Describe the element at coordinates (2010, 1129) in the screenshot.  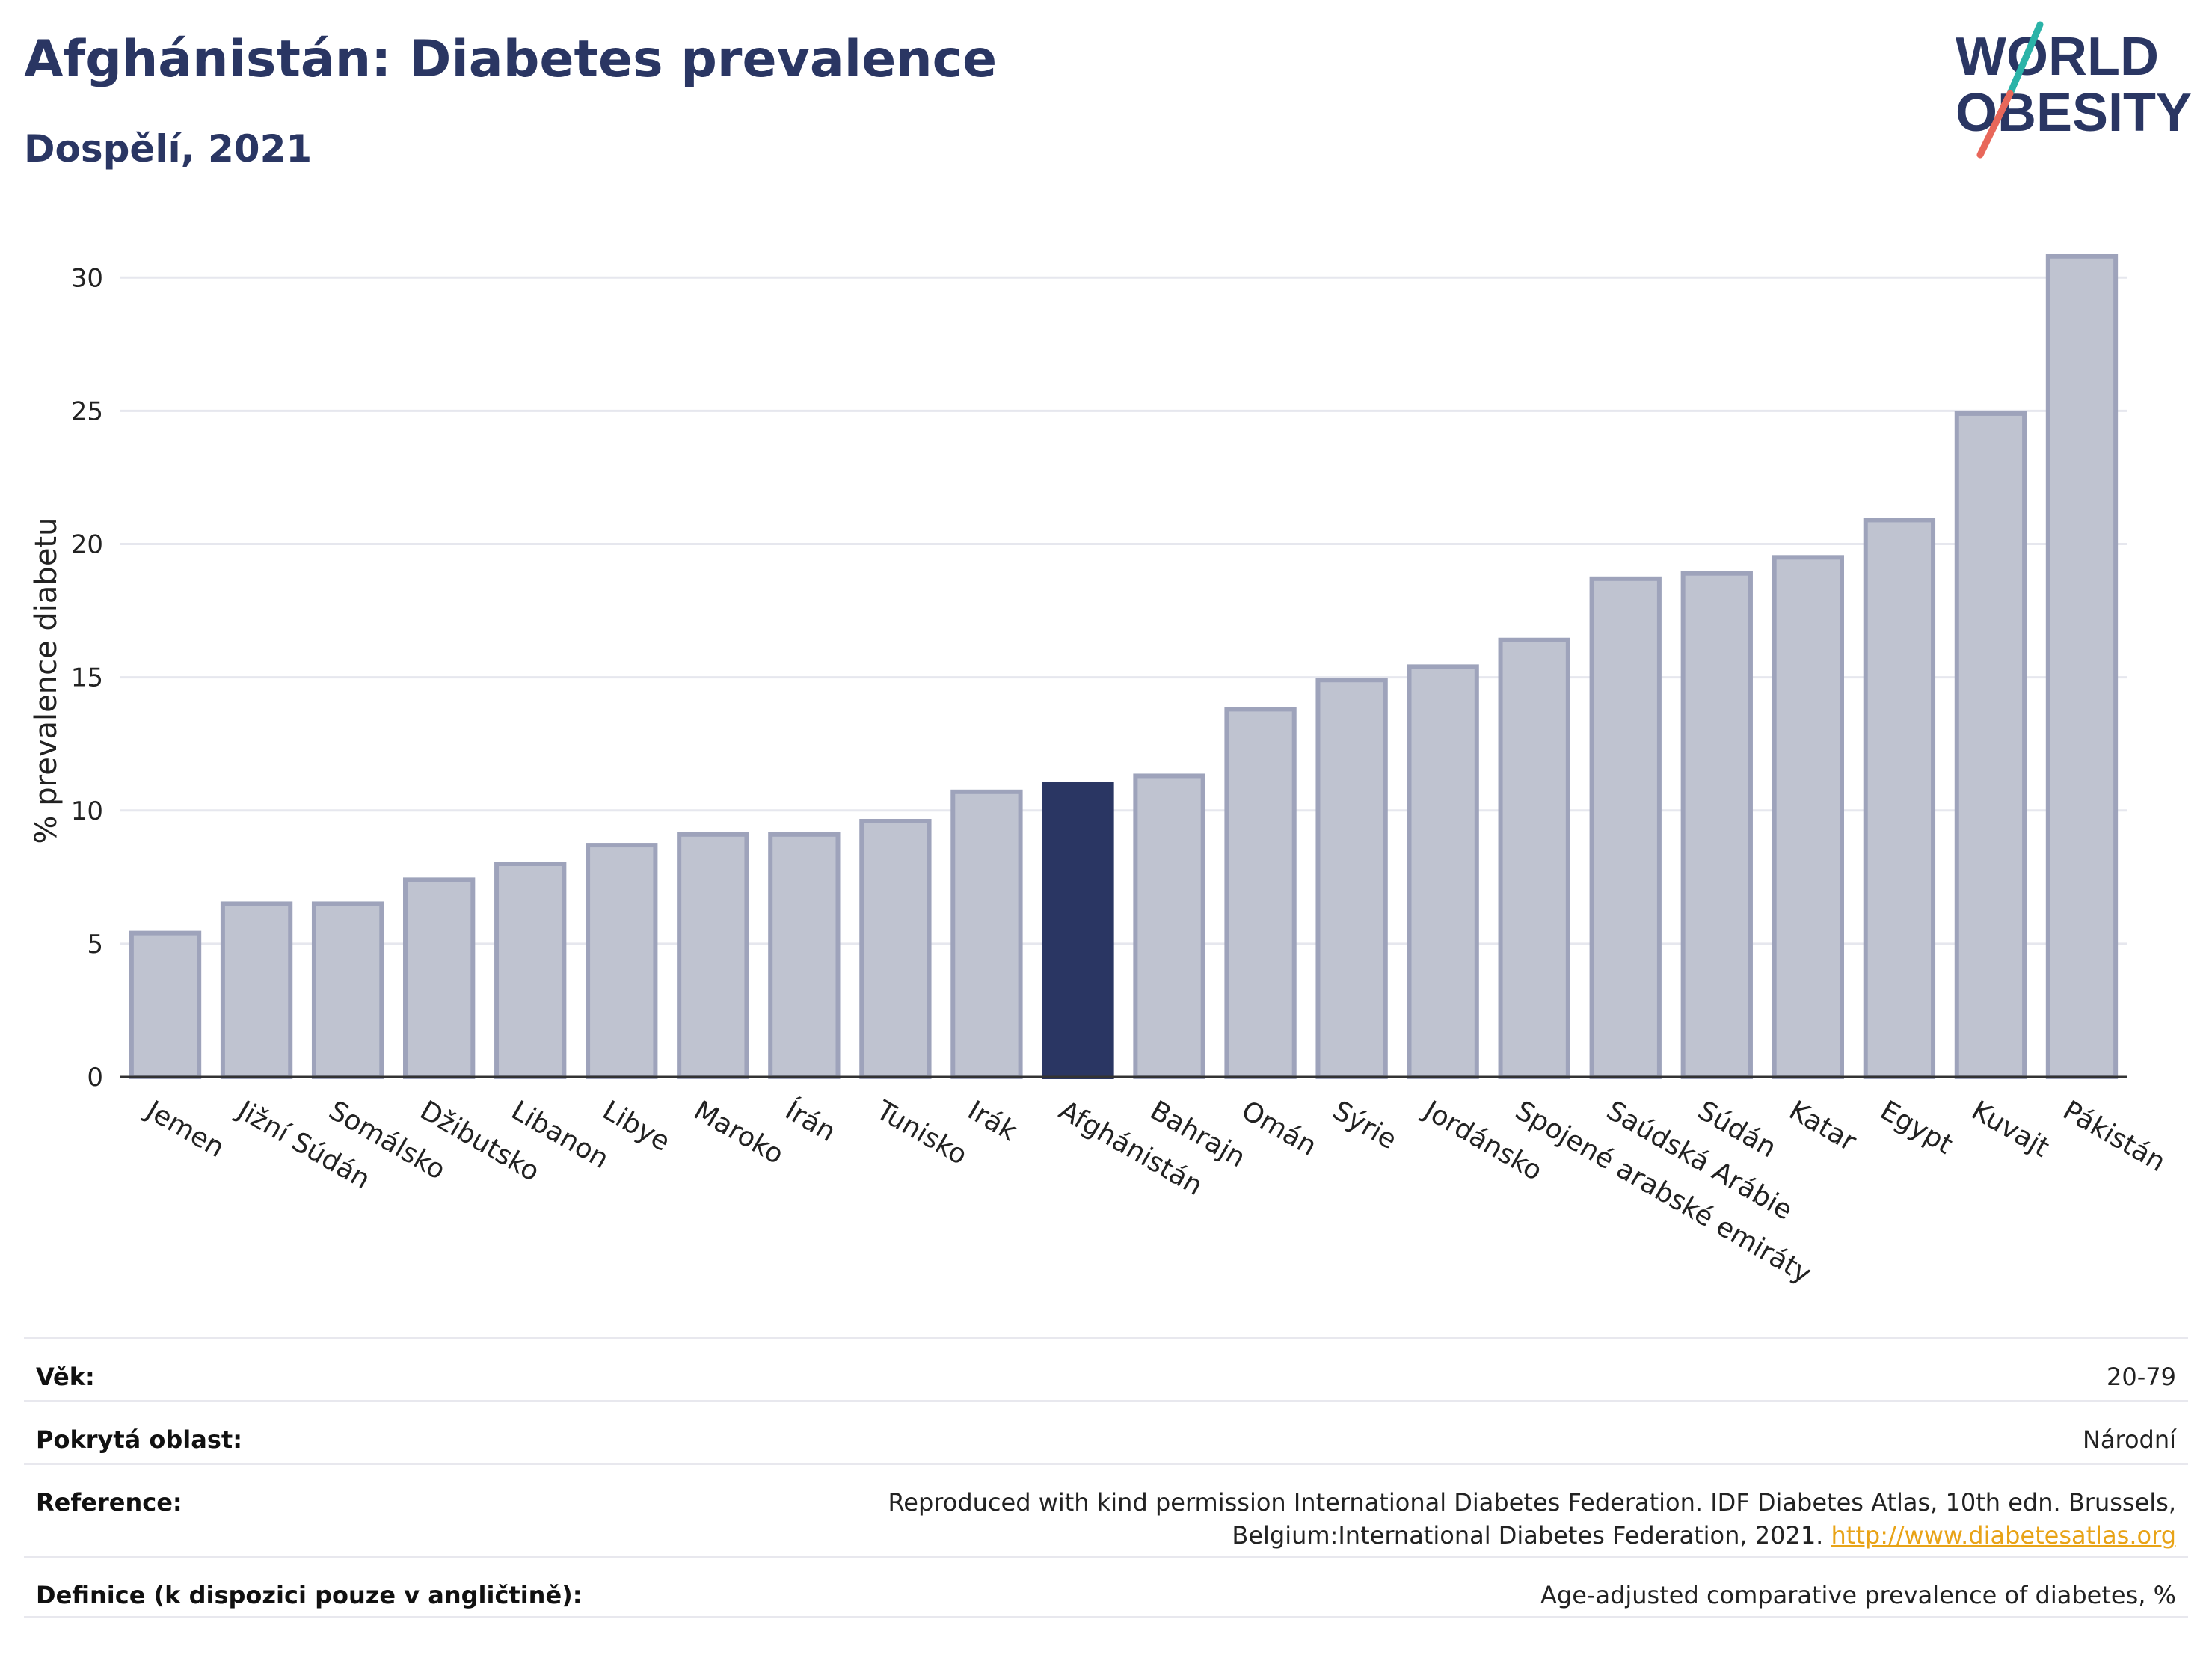
I see `x-tick-label: Kuvajt` at that location.